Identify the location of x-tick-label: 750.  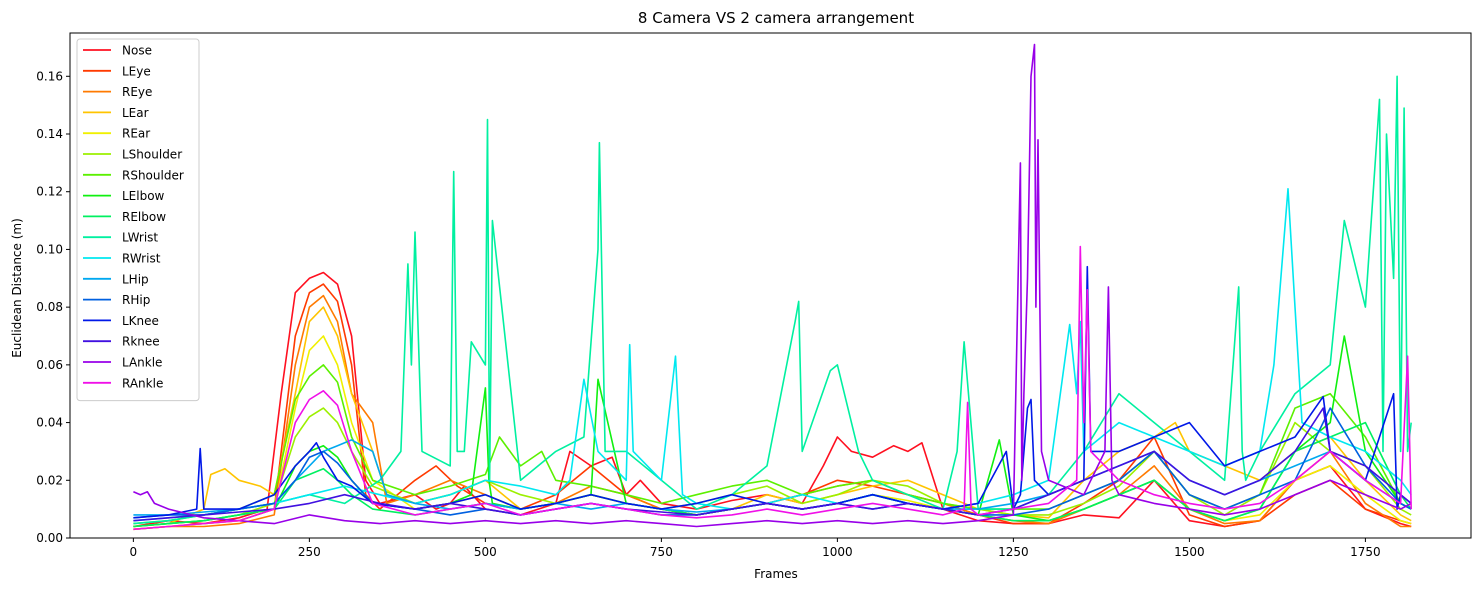
(661, 552).